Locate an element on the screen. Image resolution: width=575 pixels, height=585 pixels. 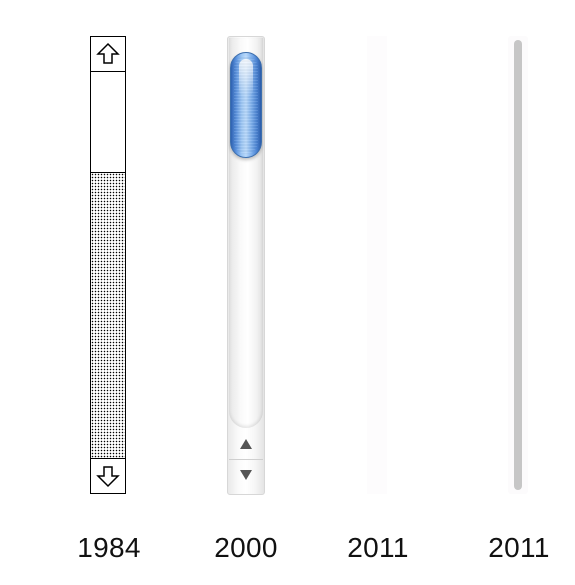
triangle-down-icon is located at coordinates (246, 475).